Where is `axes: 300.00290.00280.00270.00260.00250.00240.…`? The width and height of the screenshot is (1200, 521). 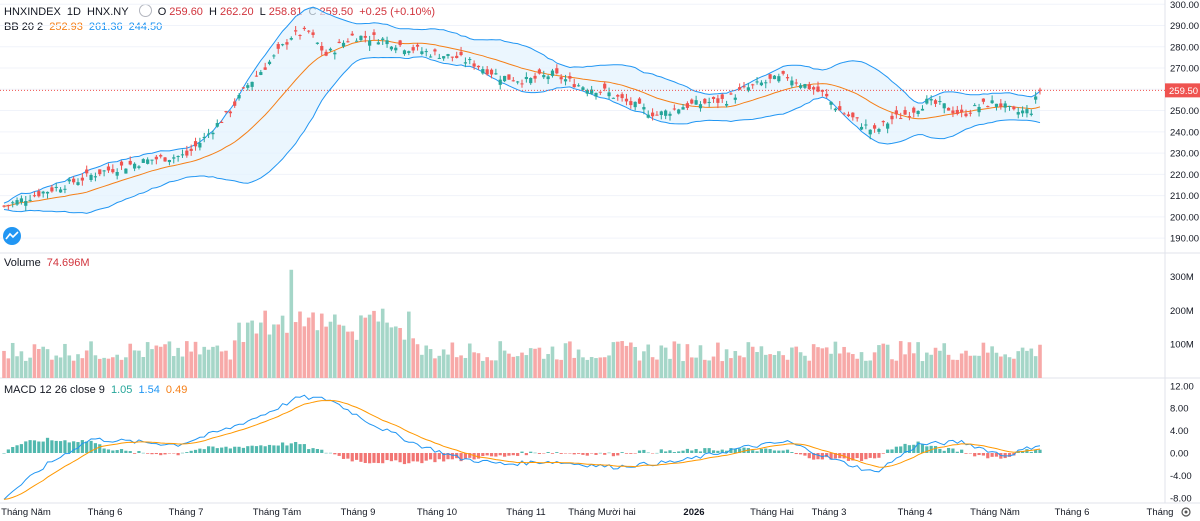 axes: 300.00290.00280.00270.00260.00250.00240.… is located at coordinates (1184, 252).